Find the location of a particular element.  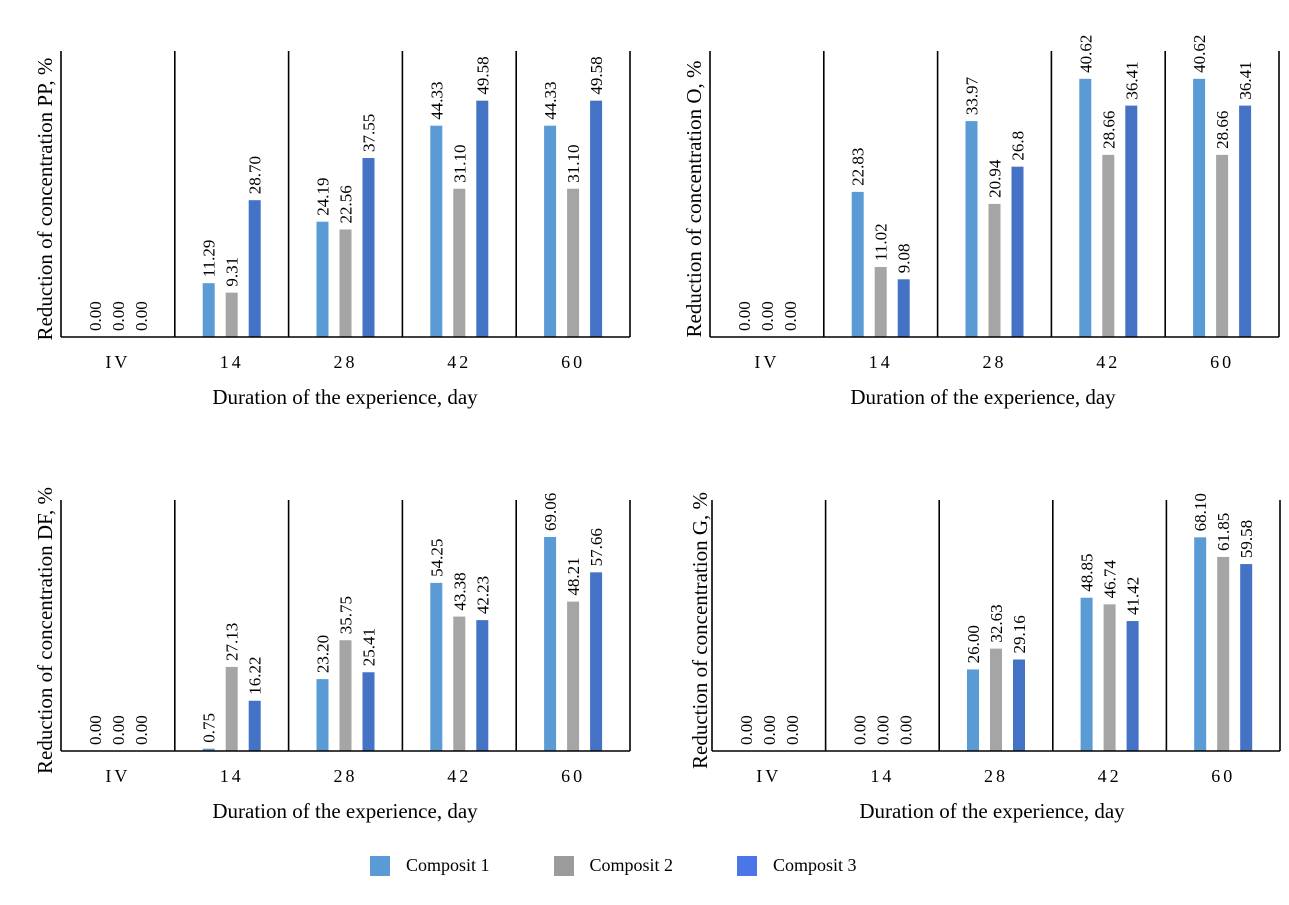

data-label: 24.19 is located at coordinates (323, 196).